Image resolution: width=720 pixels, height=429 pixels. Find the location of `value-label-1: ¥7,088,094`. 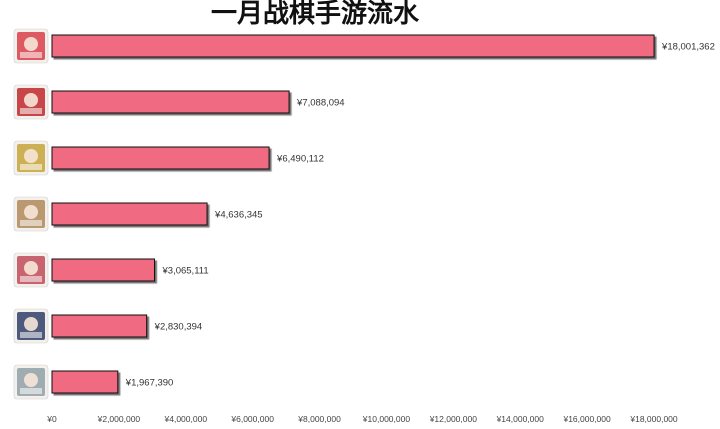

value-label-1: ¥7,088,094 is located at coordinates (320, 103).